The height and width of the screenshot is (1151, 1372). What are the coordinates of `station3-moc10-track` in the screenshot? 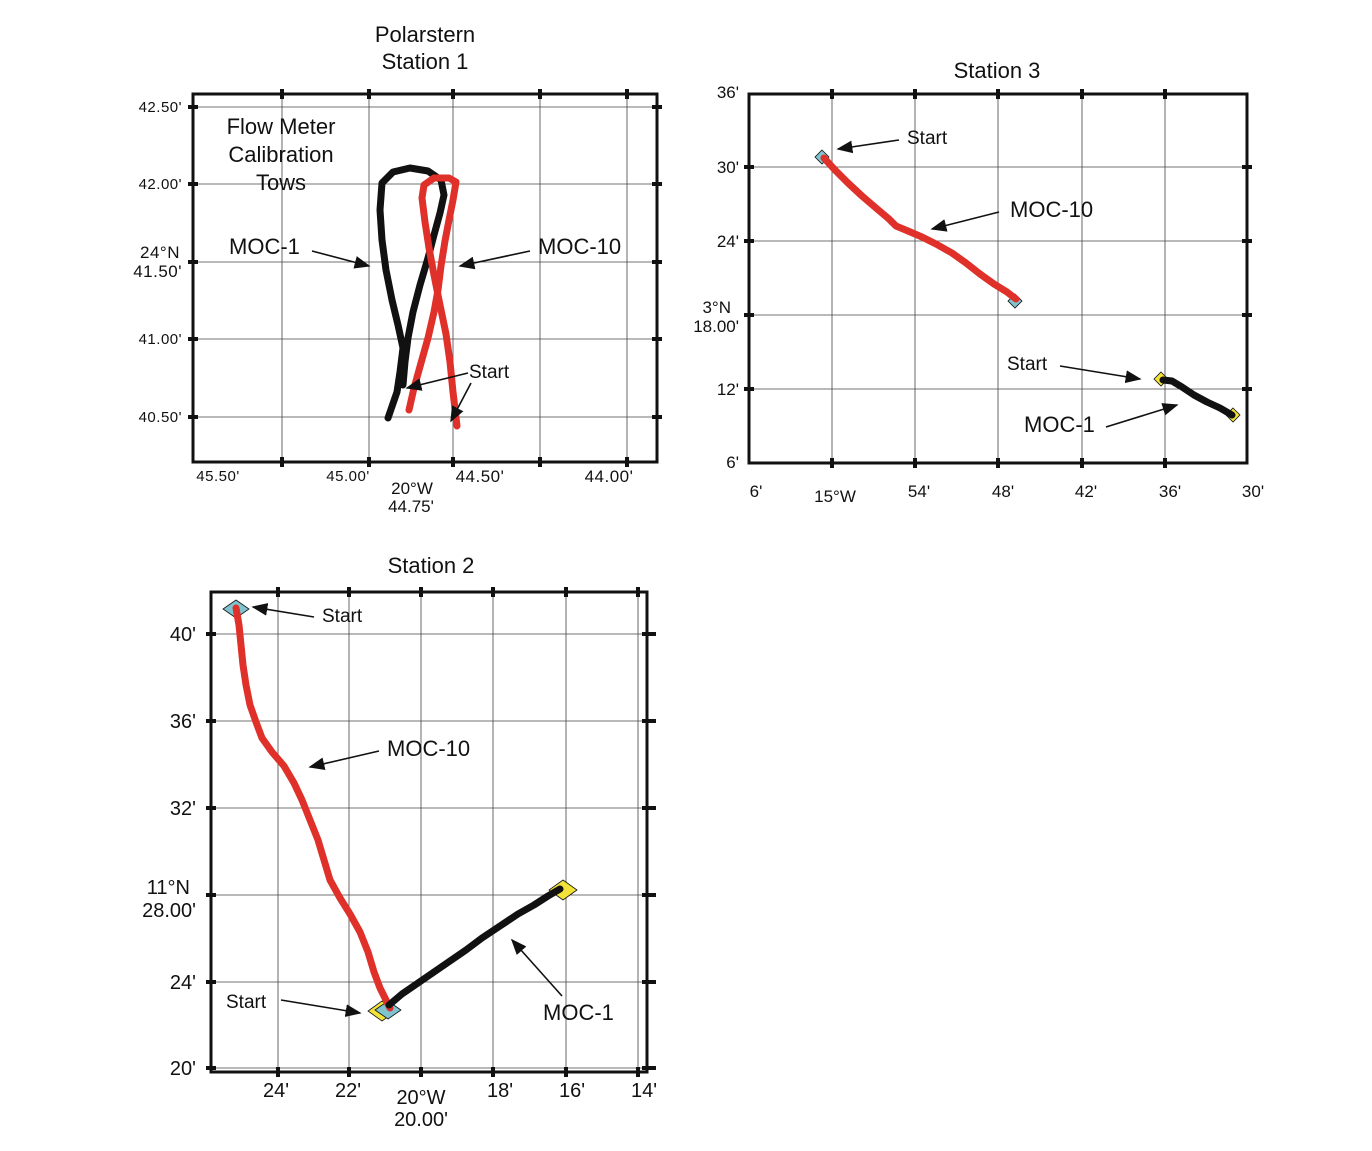 It's located at (920, 228).